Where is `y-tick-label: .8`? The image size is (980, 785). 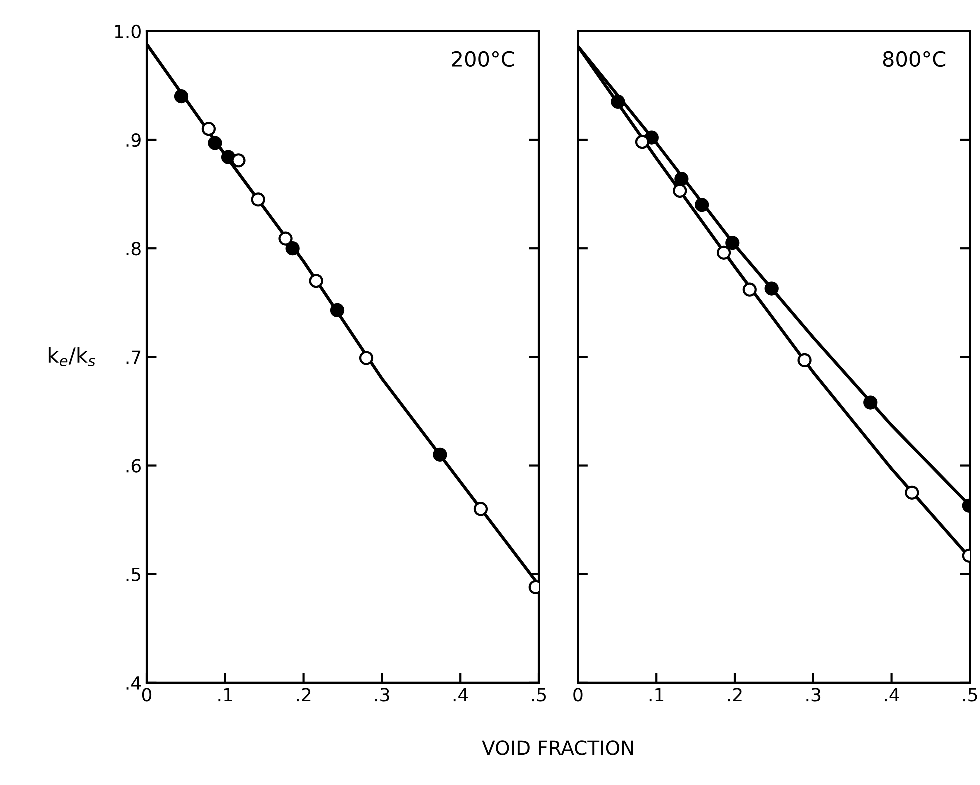
y-tick-label: .8 is located at coordinates (133, 249).